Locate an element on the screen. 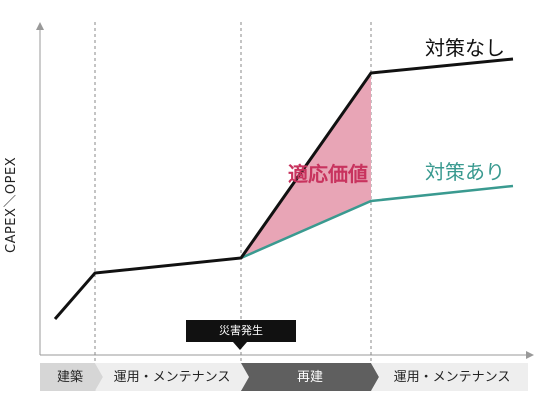  phase-segment-build is located at coordinates (71, 377).